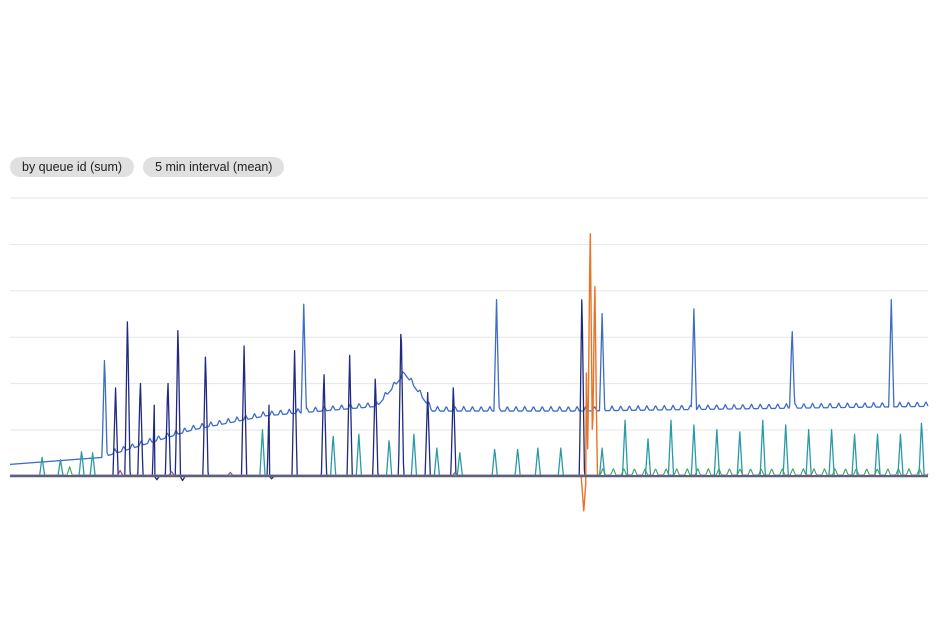  Describe the element at coordinates (72, 167) in the screenshot. I see `group-by-chip: by queue id (sum)` at that location.